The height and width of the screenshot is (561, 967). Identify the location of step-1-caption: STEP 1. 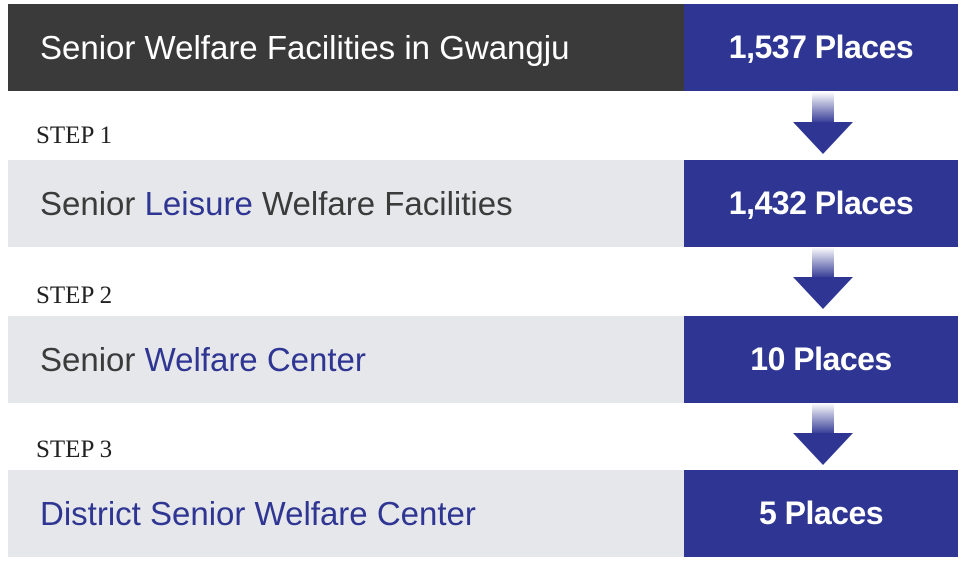
(74, 135).